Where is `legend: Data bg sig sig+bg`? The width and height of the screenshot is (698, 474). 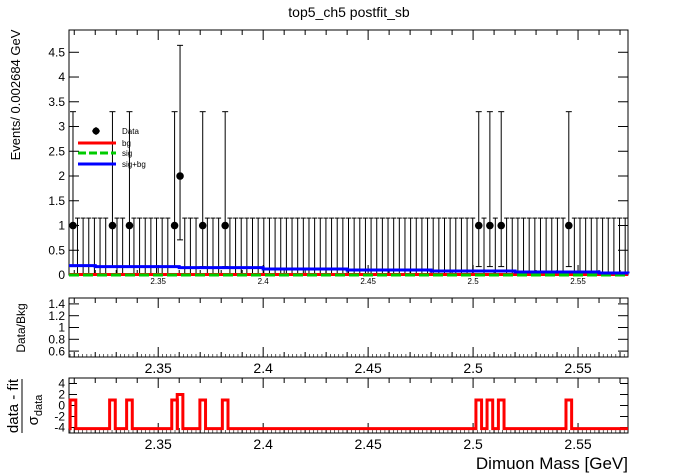
legend: Data bg sig sig+bg is located at coordinates (112, 148).